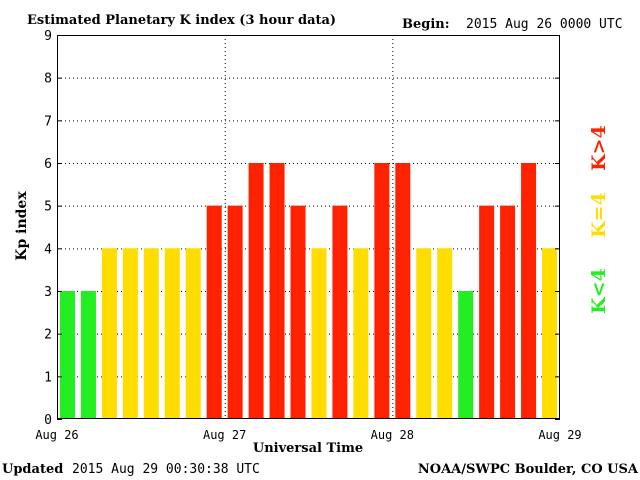 The width and height of the screenshot is (640, 480). I want to click on begin-label: Begin:, so click(426, 24).